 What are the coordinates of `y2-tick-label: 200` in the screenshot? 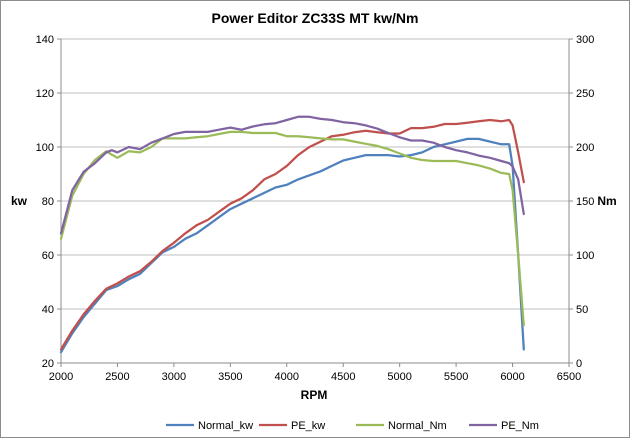 It's located at (585, 148).